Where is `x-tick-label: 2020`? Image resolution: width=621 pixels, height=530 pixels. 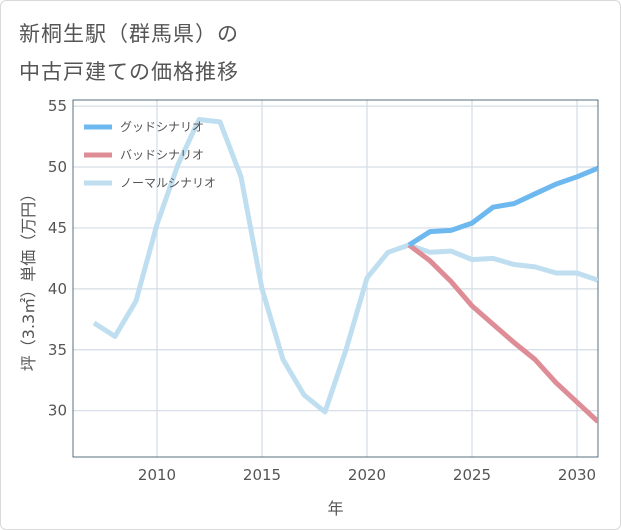
x-tick-label: 2020 is located at coordinates (367, 475).